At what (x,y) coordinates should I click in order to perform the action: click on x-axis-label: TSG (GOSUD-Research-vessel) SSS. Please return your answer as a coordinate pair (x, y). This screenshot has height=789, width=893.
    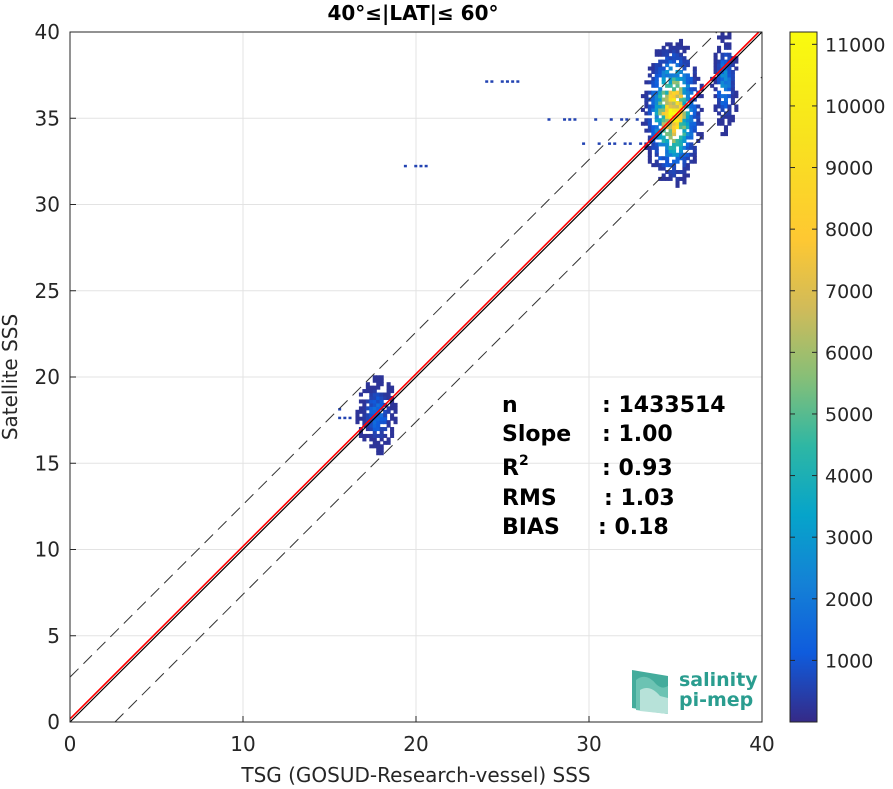
    Looking at the image, I should click on (415, 775).